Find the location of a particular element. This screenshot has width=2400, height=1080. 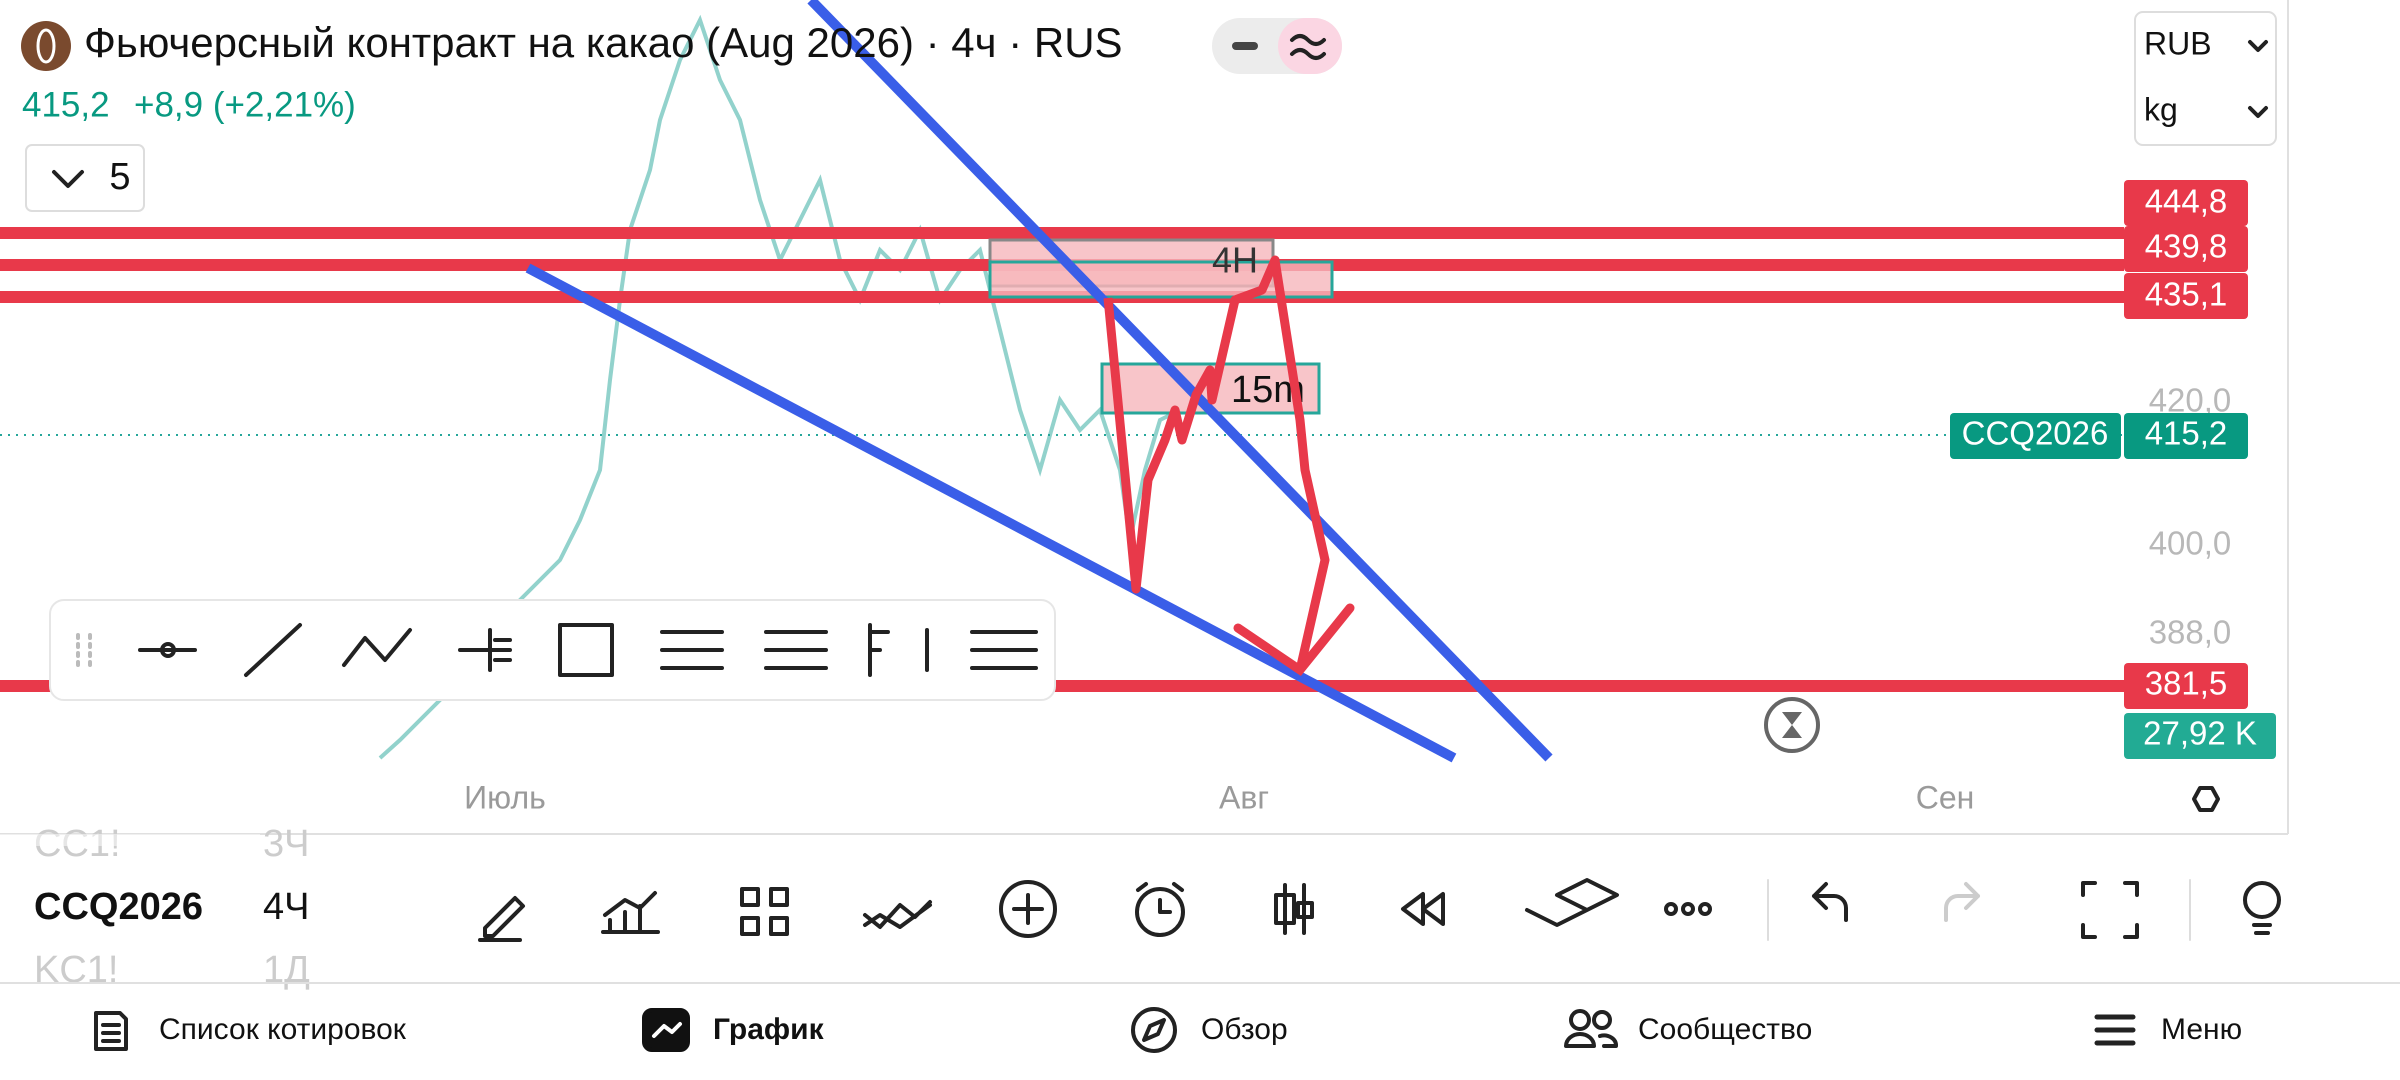

tool-path is located at coordinates (377, 647).